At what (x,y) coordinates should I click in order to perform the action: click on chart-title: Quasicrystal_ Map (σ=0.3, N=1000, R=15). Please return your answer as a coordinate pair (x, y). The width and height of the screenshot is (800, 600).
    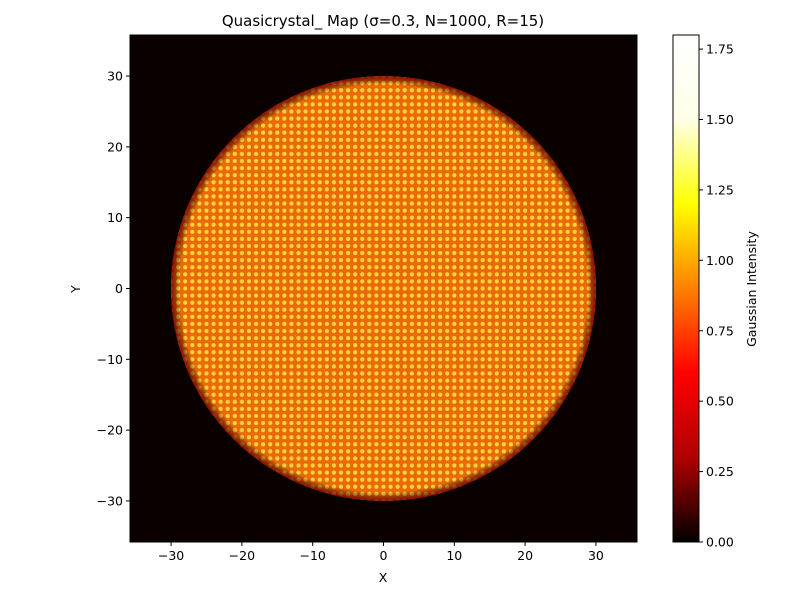
    Looking at the image, I should click on (383, 21).